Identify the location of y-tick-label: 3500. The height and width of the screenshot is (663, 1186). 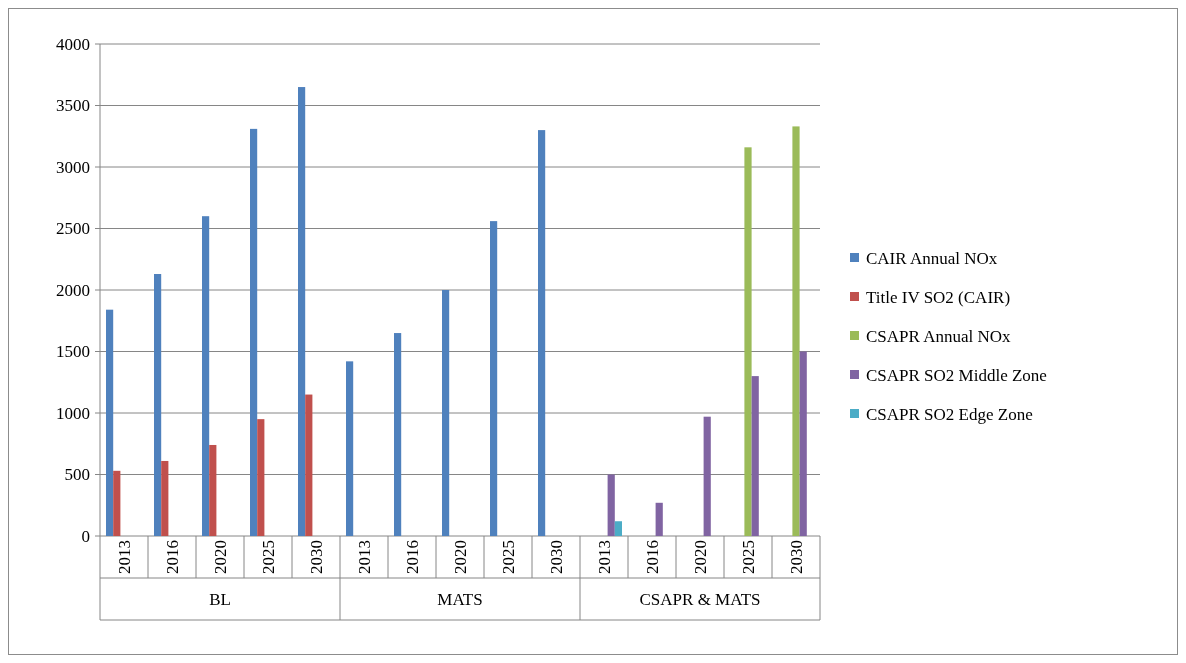
(73, 106).